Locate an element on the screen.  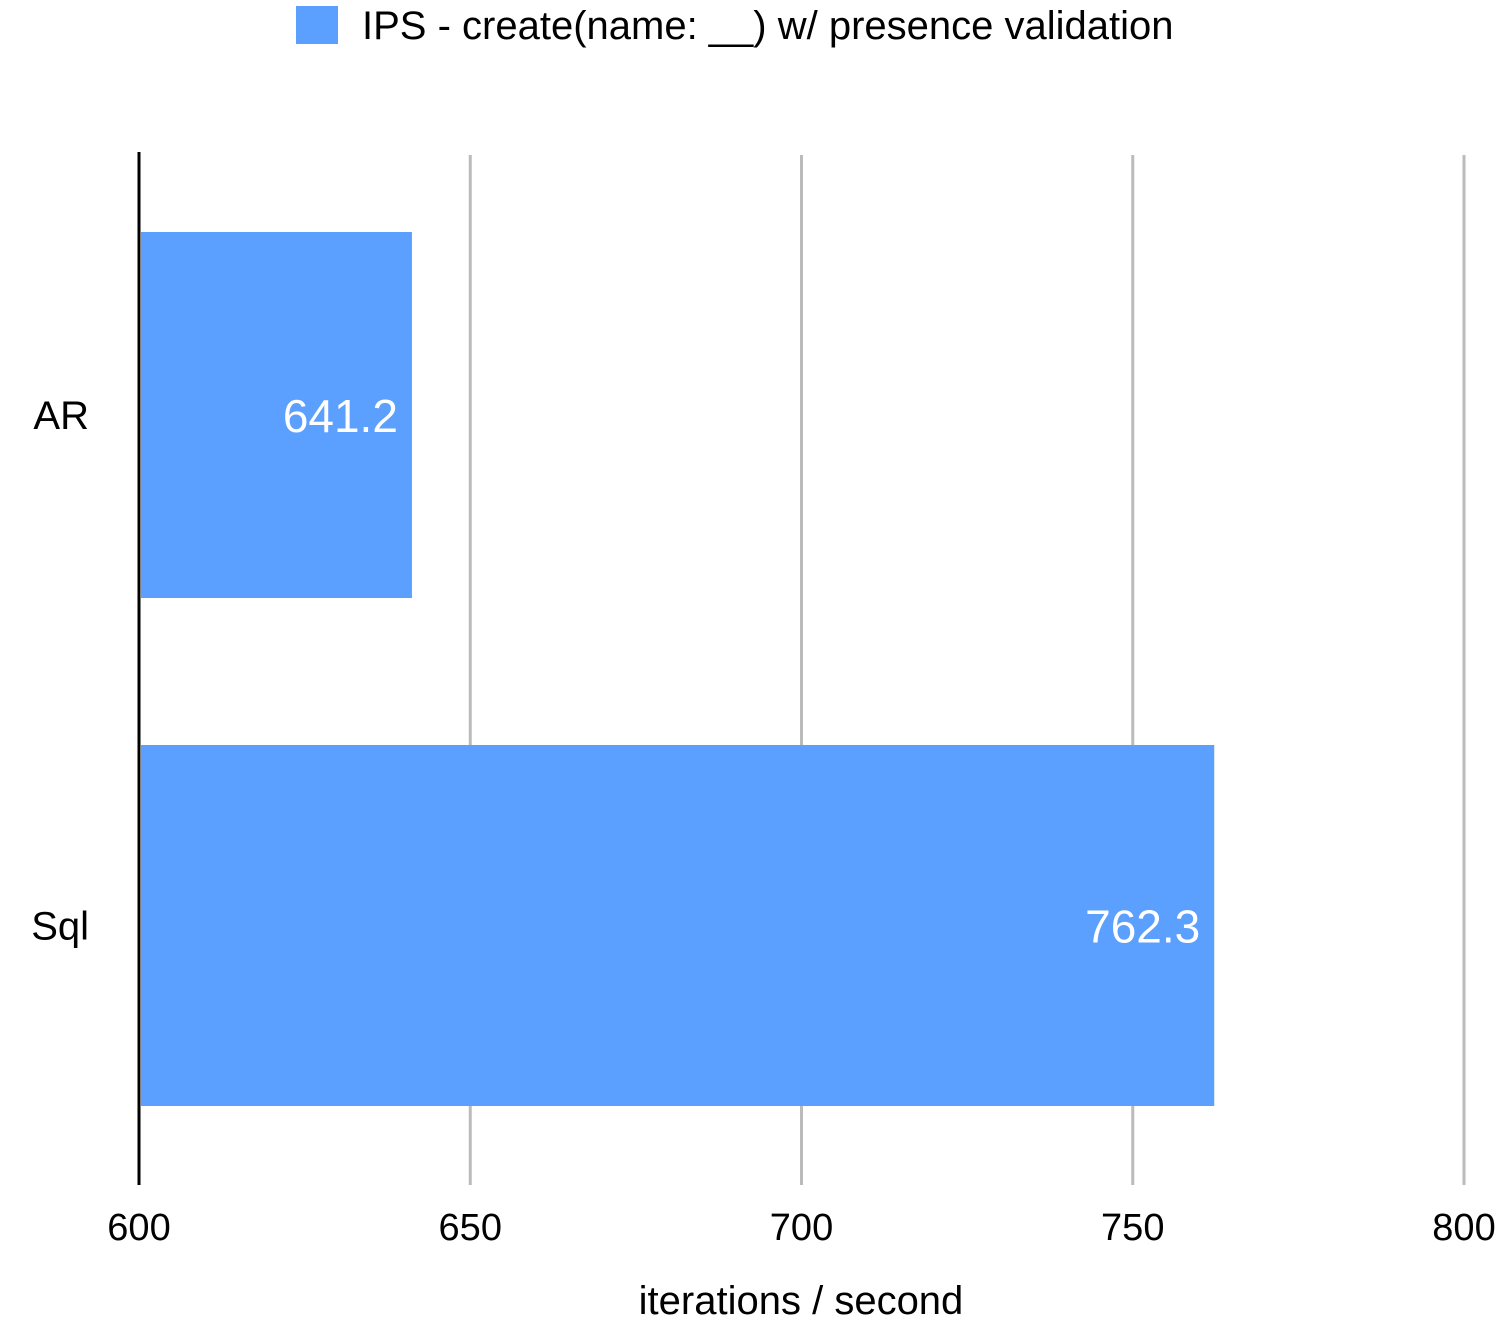
data-label-ar: 641.2 is located at coordinates (340, 416).